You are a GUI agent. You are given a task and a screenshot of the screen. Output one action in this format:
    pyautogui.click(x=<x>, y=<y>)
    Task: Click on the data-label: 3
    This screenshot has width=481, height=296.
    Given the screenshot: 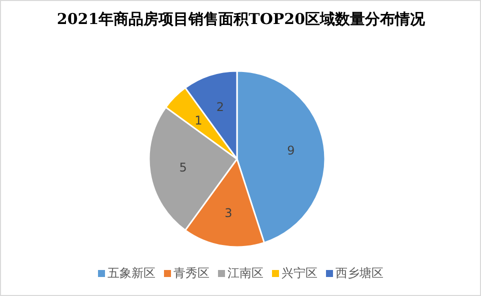 What is the action you would take?
    pyautogui.click(x=228, y=213)
    